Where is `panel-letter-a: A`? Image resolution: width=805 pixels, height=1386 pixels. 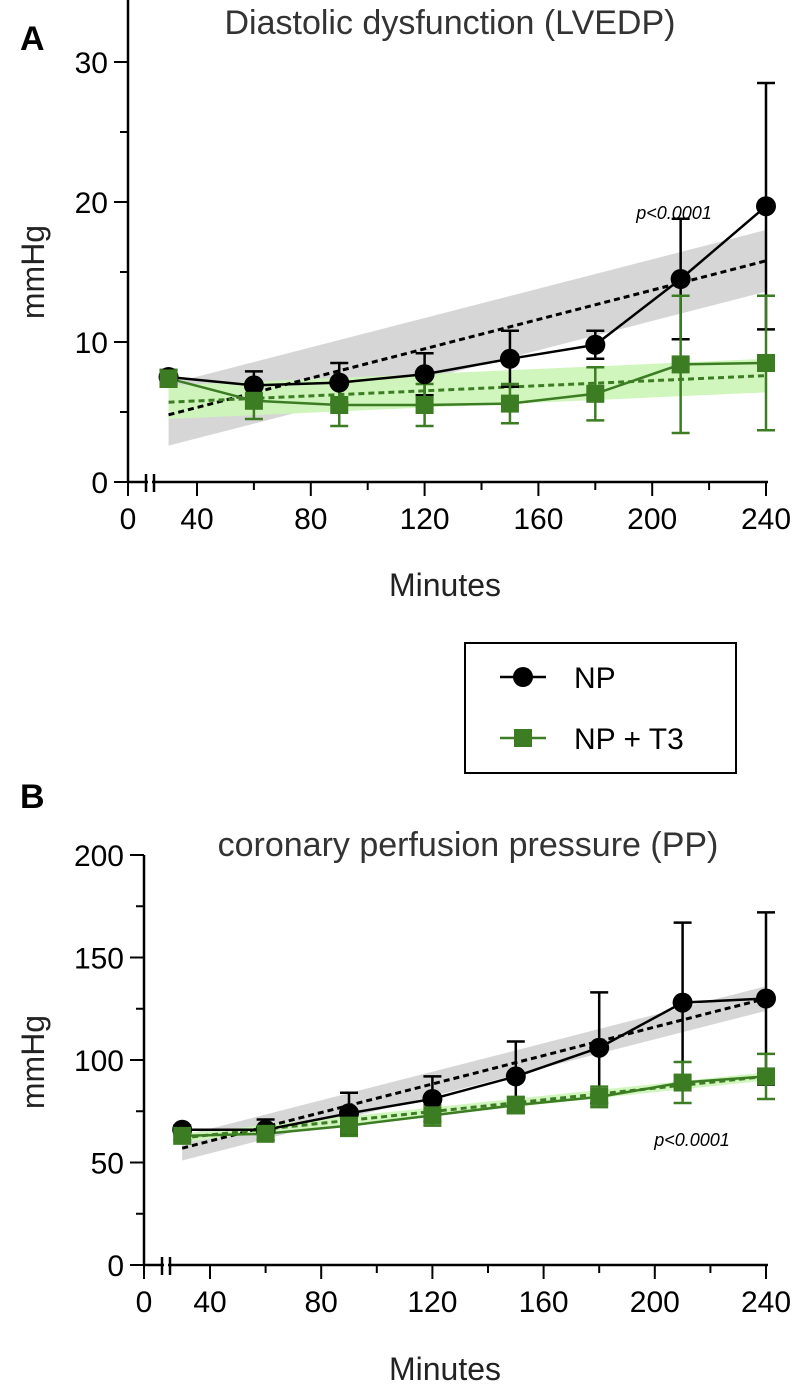 panel-letter-a: A is located at coordinates (32, 39).